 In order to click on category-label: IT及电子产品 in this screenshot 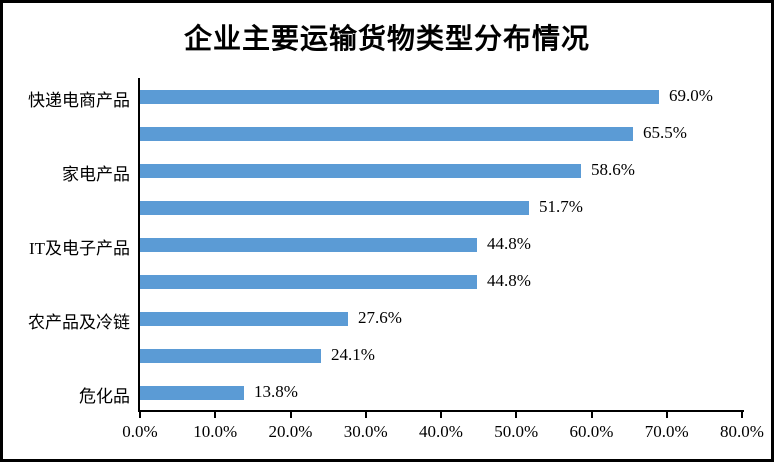, I will do `click(79, 248)`.